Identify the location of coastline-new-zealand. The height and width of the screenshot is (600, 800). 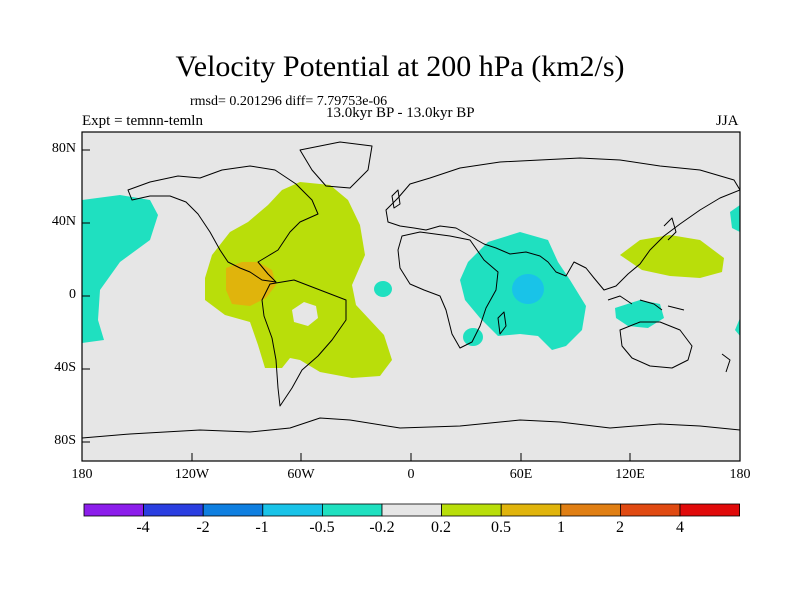
(726, 363).